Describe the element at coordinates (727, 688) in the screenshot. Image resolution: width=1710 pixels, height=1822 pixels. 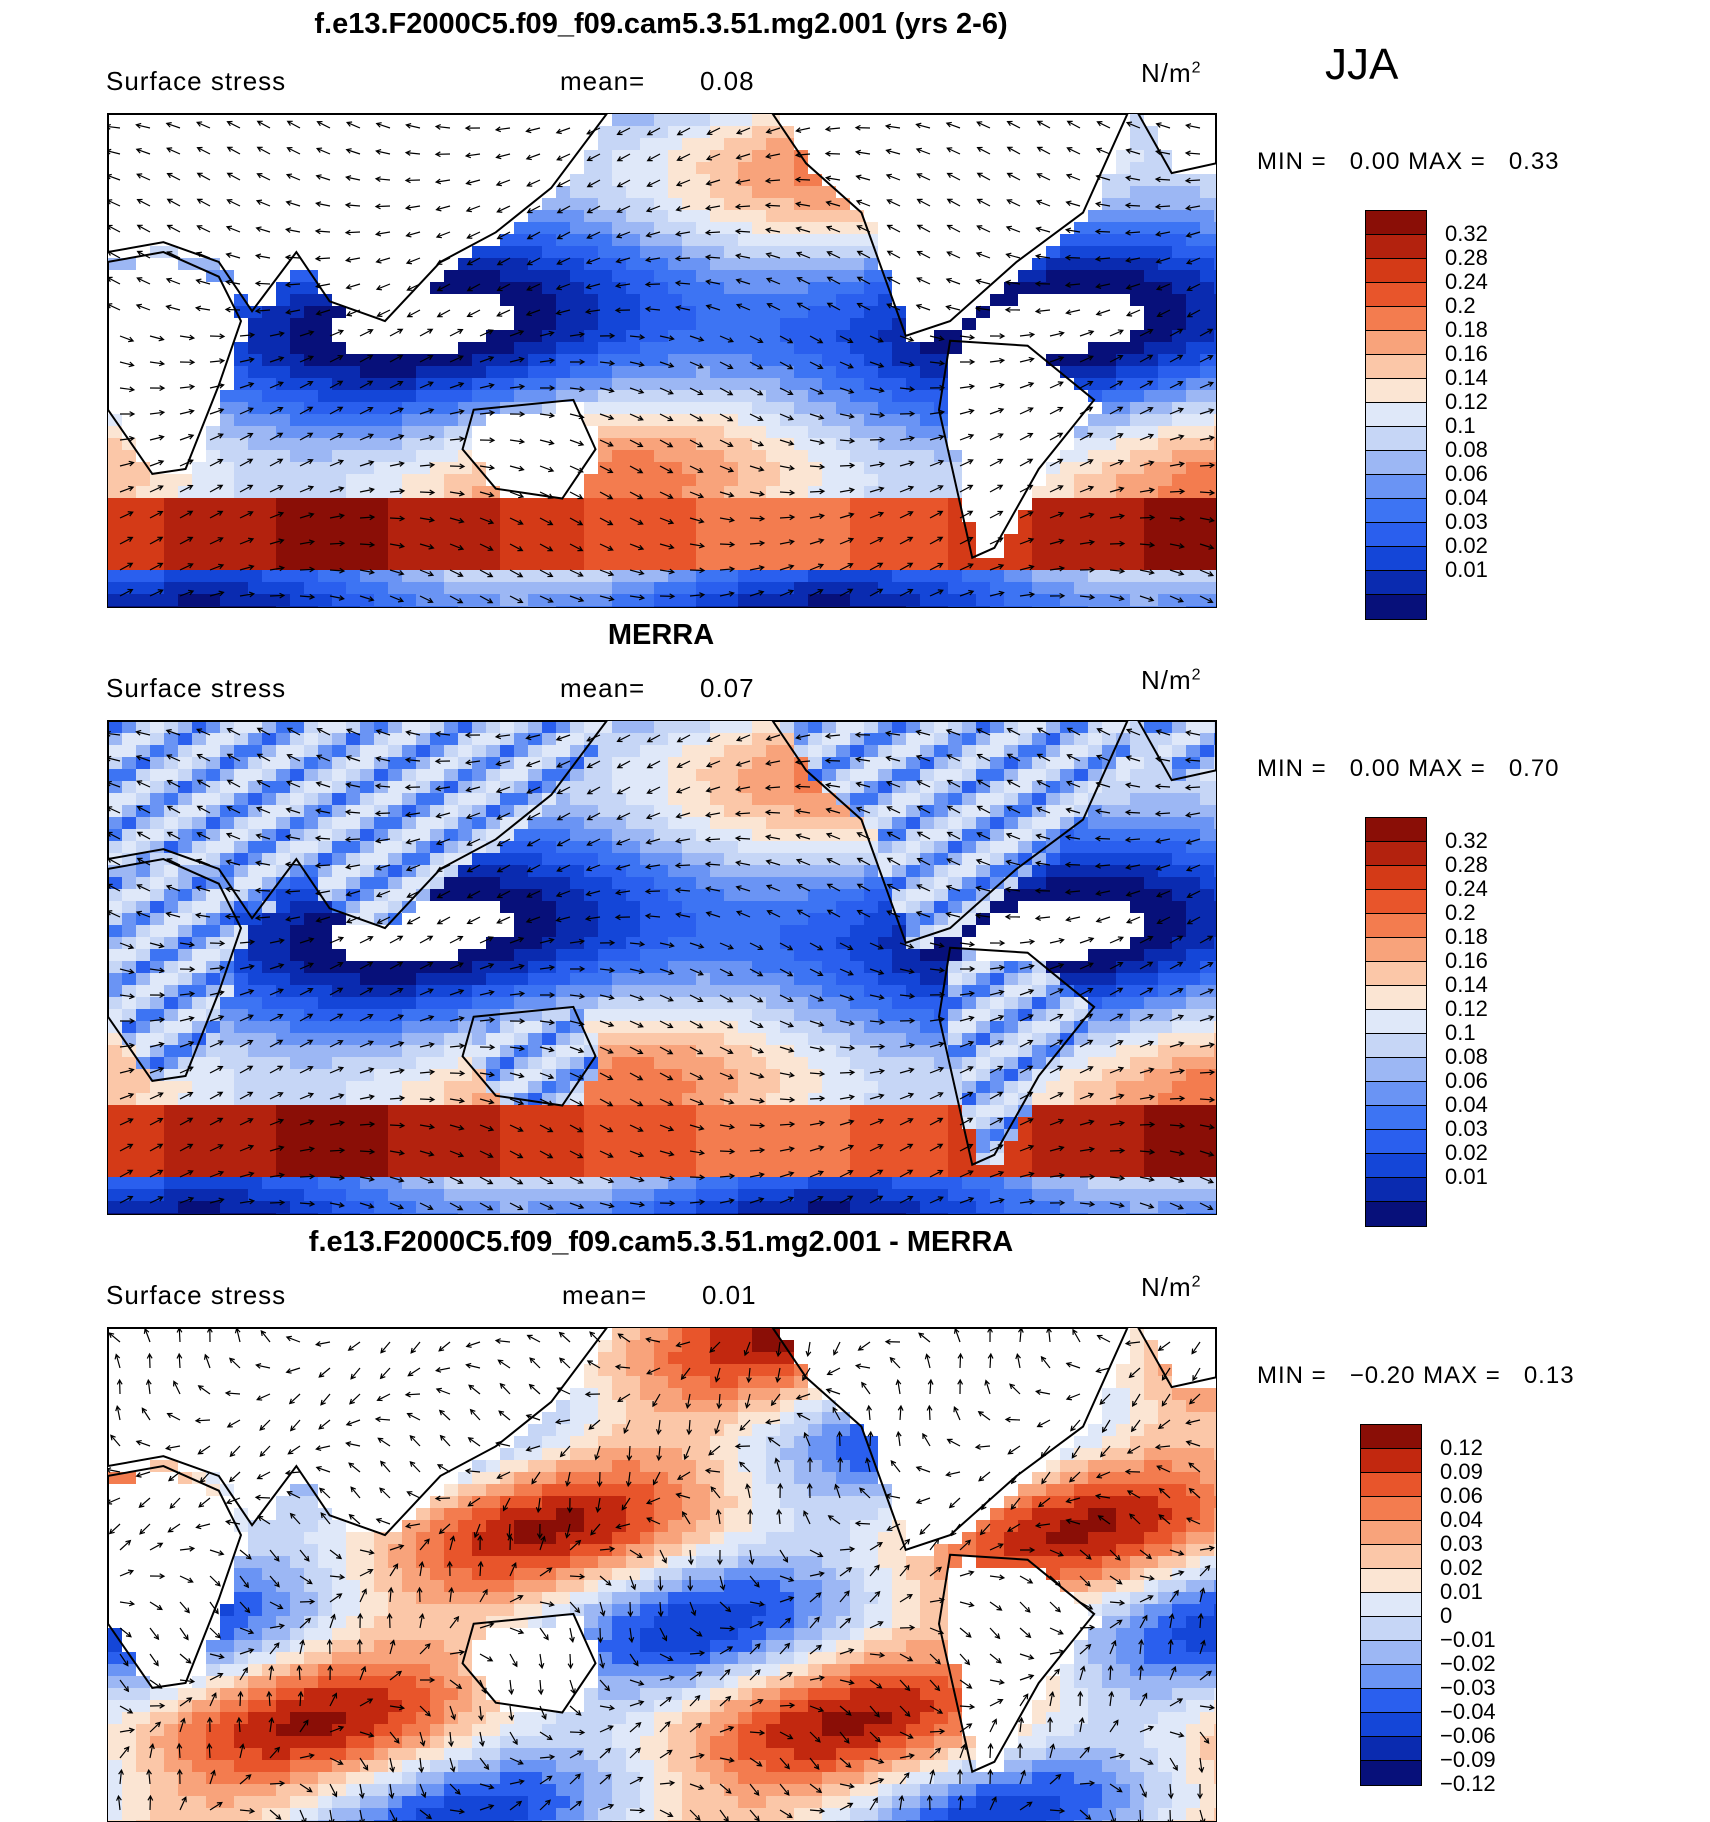
I see `mean-value: 0.07` at that location.